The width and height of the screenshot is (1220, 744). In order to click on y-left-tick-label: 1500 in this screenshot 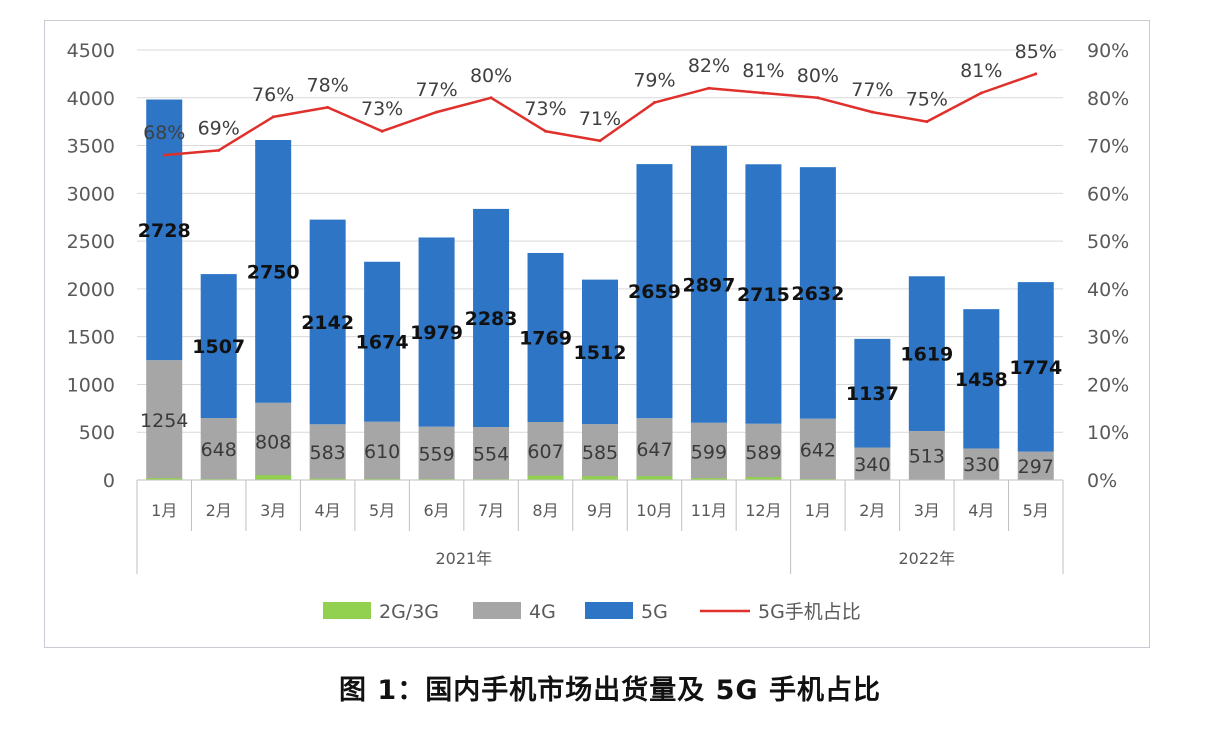, I will do `click(91, 338)`.